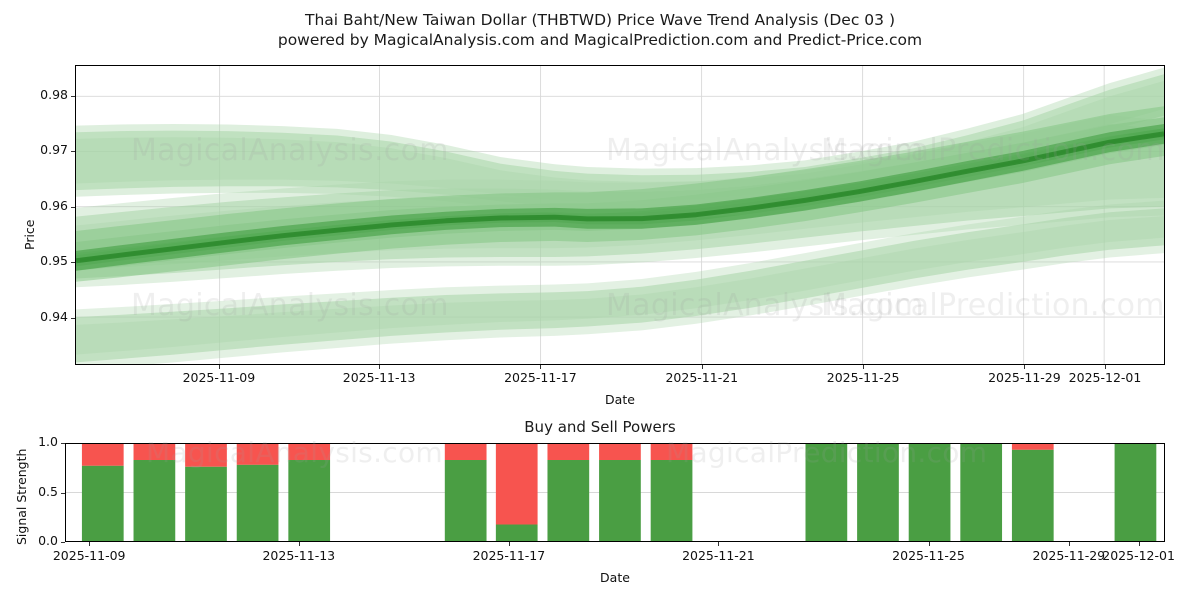 The height and width of the screenshot is (600, 1200). What do you see at coordinates (718, 555) in the screenshot?
I see `signal-x-tick-label: 2025-11-21` at bounding box center [718, 555].